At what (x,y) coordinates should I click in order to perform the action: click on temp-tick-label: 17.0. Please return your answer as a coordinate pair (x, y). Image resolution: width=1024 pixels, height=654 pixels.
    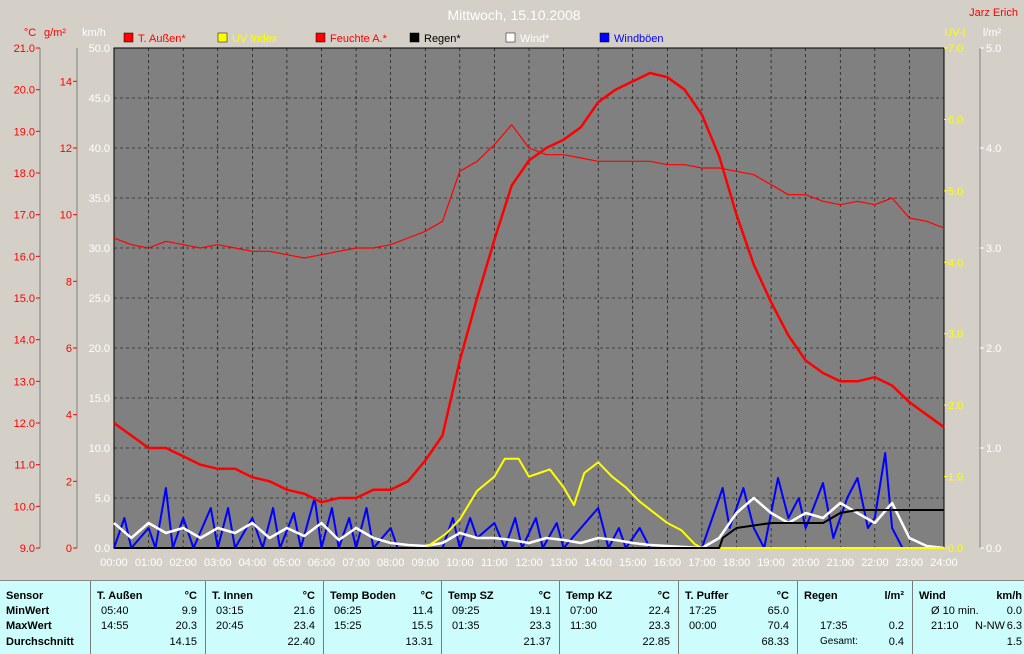
    Looking at the image, I should click on (24, 216).